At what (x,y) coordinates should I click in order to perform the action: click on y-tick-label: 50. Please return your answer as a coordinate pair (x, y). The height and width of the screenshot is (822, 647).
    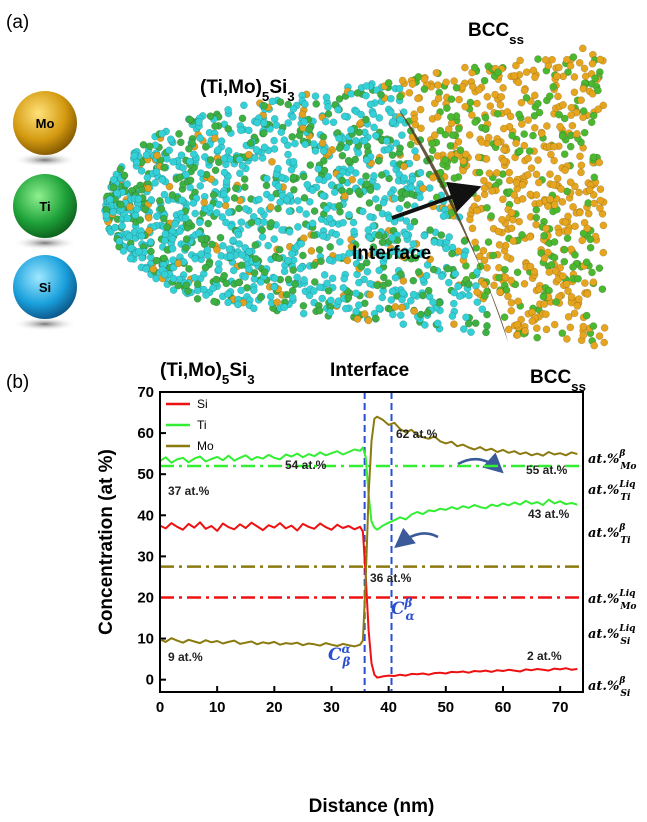
    Looking at the image, I should click on (145, 474).